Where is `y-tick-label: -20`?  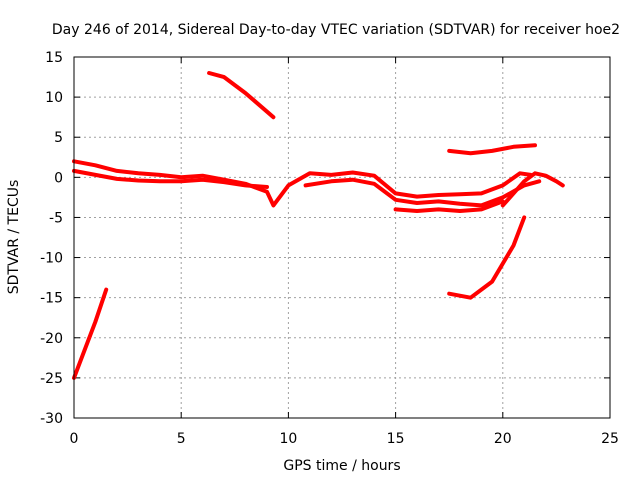
y-tick-label: -20 is located at coordinates (51, 339).